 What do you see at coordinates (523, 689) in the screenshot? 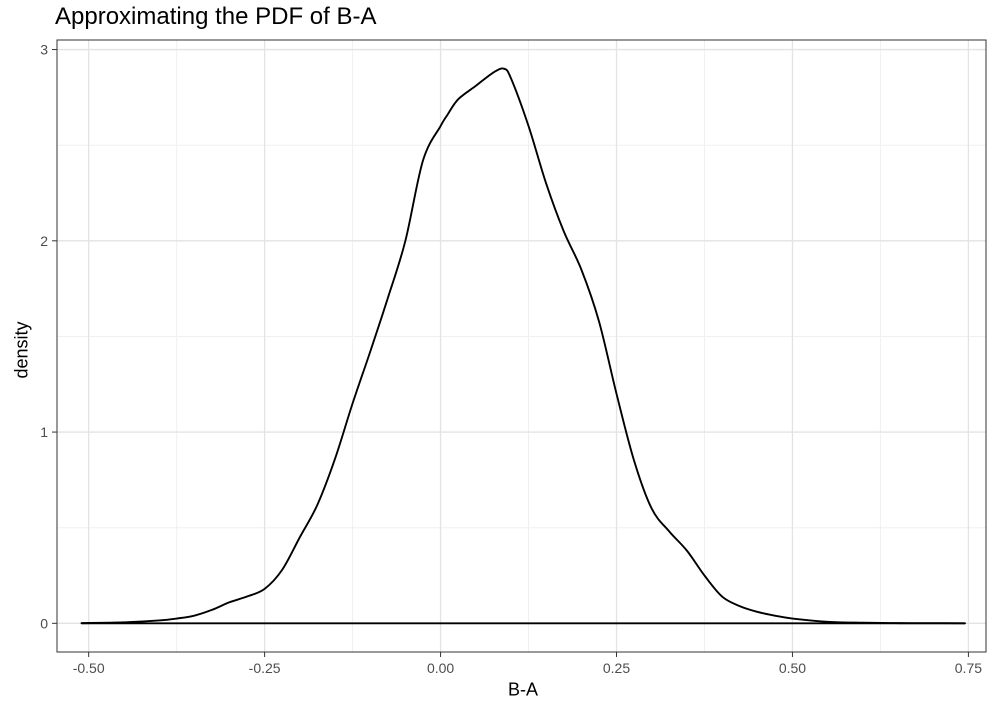
I see `x-axis-label: B-A` at bounding box center [523, 689].